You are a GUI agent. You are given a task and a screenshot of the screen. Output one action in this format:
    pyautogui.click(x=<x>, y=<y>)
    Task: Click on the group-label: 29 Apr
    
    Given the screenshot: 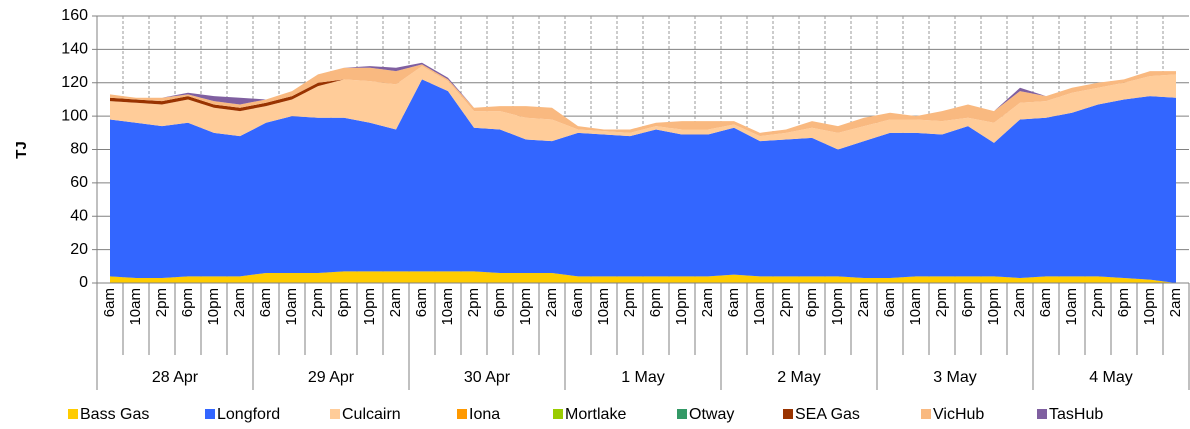 What is the action you would take?
    pyautogui.click(x=331, y=377)
    